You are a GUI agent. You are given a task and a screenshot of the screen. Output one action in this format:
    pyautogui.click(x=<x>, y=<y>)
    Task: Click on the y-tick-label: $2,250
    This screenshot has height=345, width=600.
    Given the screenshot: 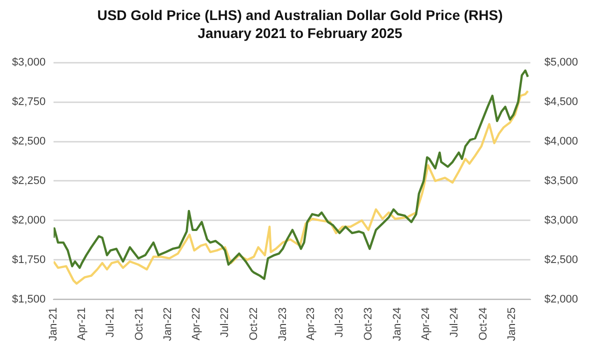 What is the action you would take?
    pyautogui.click(x=29, y=181)
    